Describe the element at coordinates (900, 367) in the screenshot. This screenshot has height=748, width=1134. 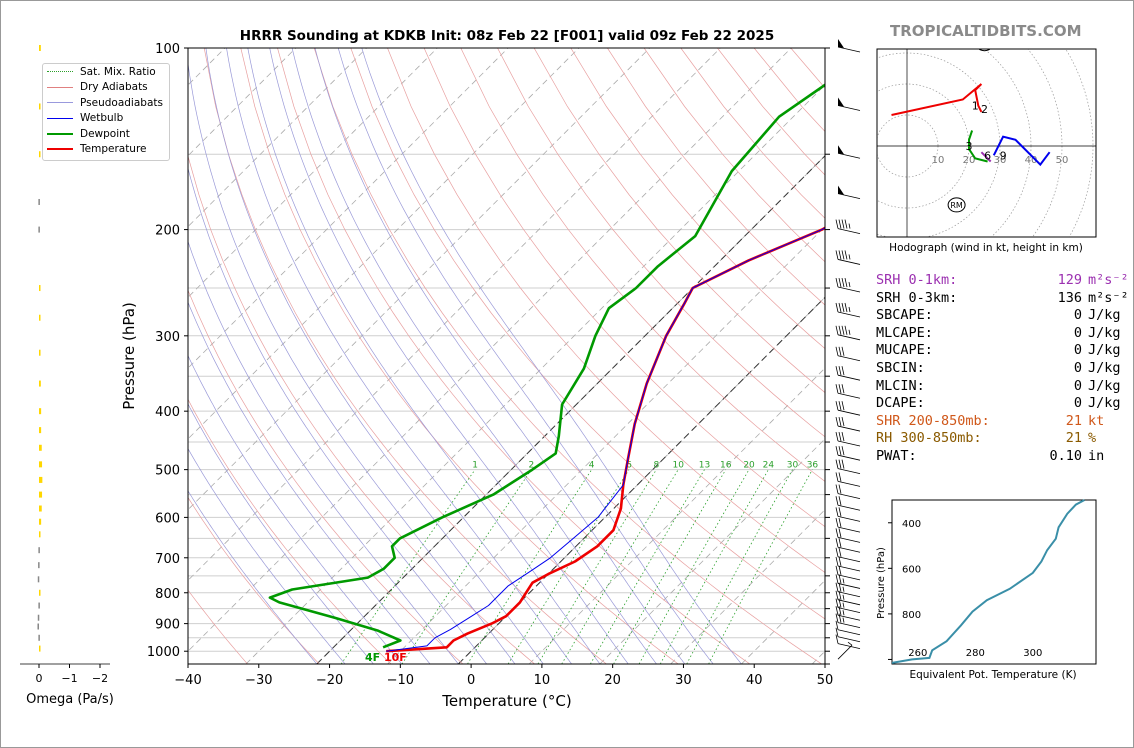
I see `index-lab: SBCIN:` at that location.